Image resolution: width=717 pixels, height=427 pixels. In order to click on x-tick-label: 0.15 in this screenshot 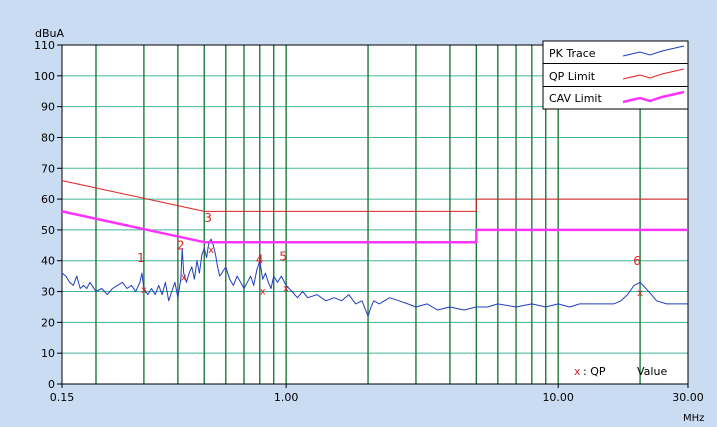, I will do `click(62, 397)`.